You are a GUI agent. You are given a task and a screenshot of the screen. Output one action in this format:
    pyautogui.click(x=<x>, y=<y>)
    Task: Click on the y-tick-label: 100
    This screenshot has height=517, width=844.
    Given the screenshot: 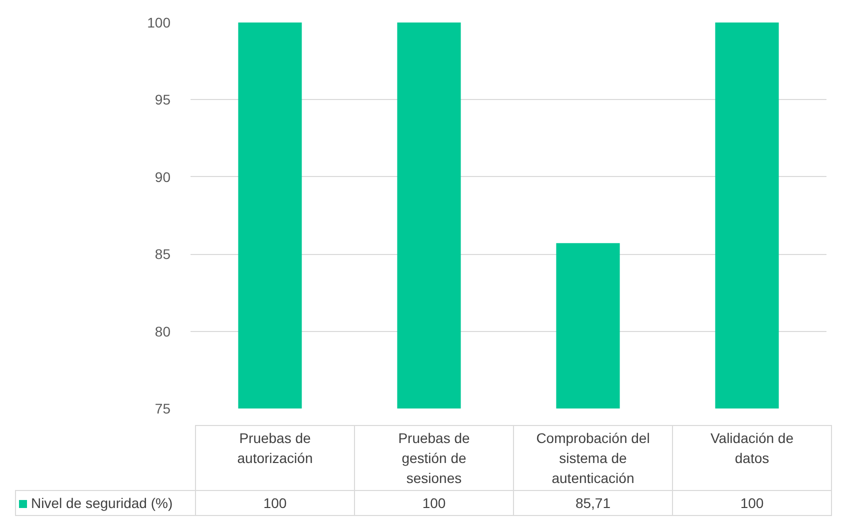 What is the action you would take?
    pyautogui.click(x=159, y=22)
    